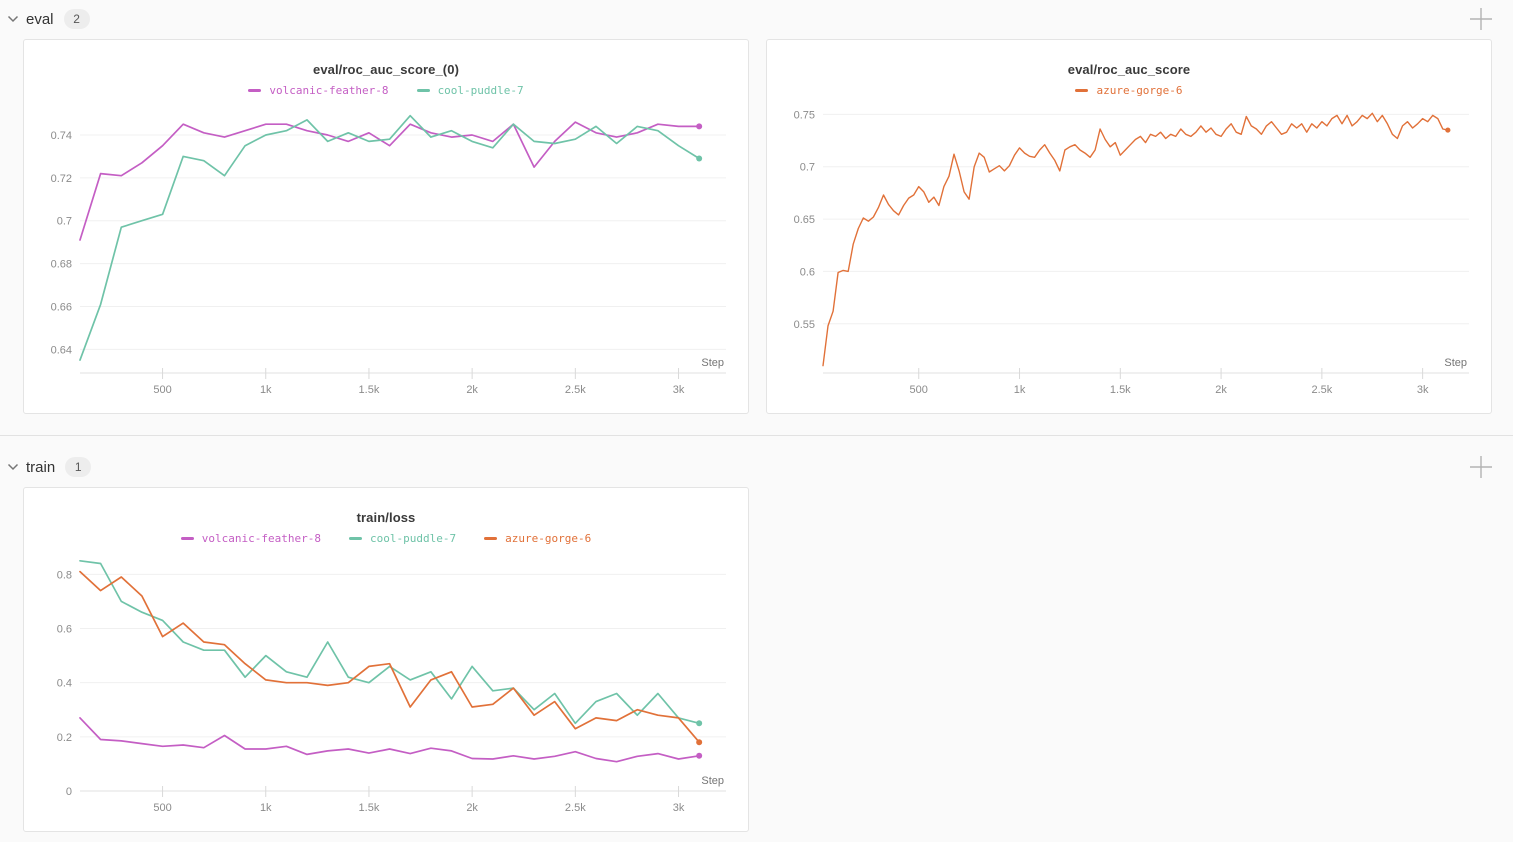  I want to click on y-tick-label: 0.65, so click(804, 220).